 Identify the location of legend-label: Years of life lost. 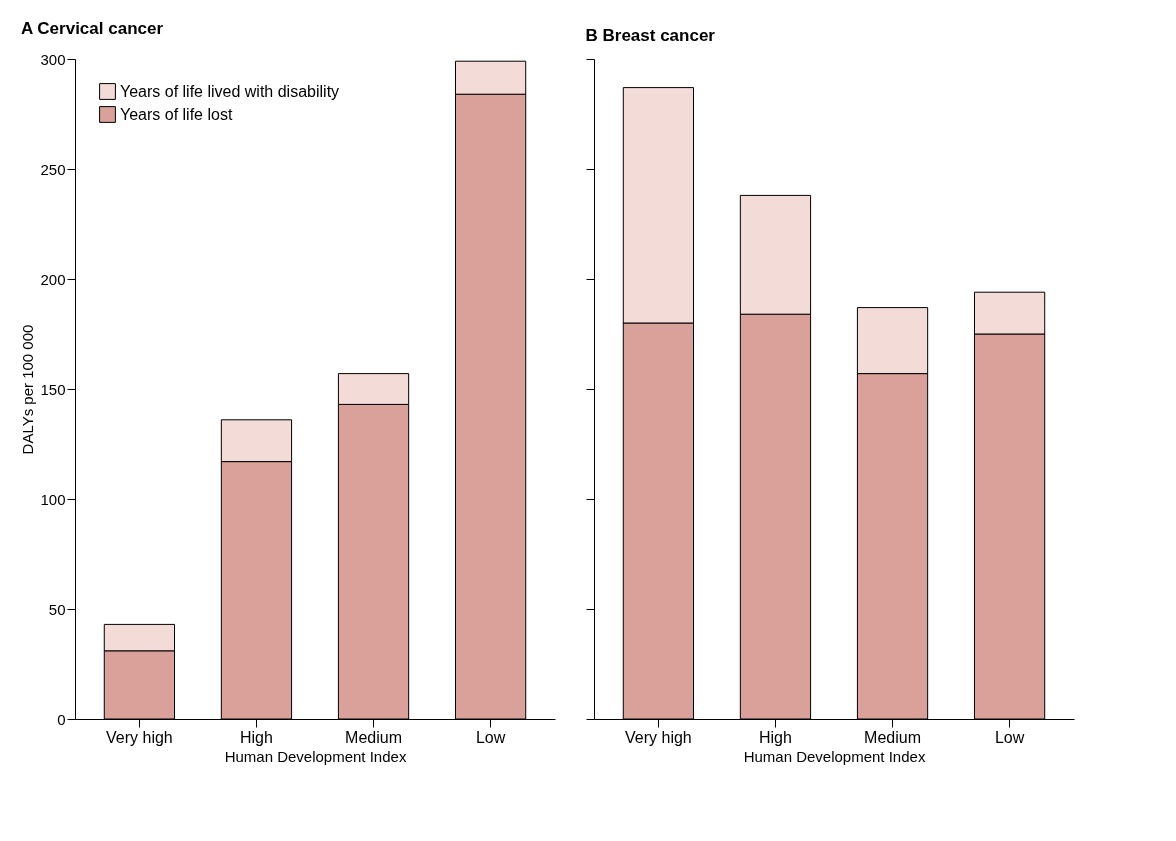
(176, 114).